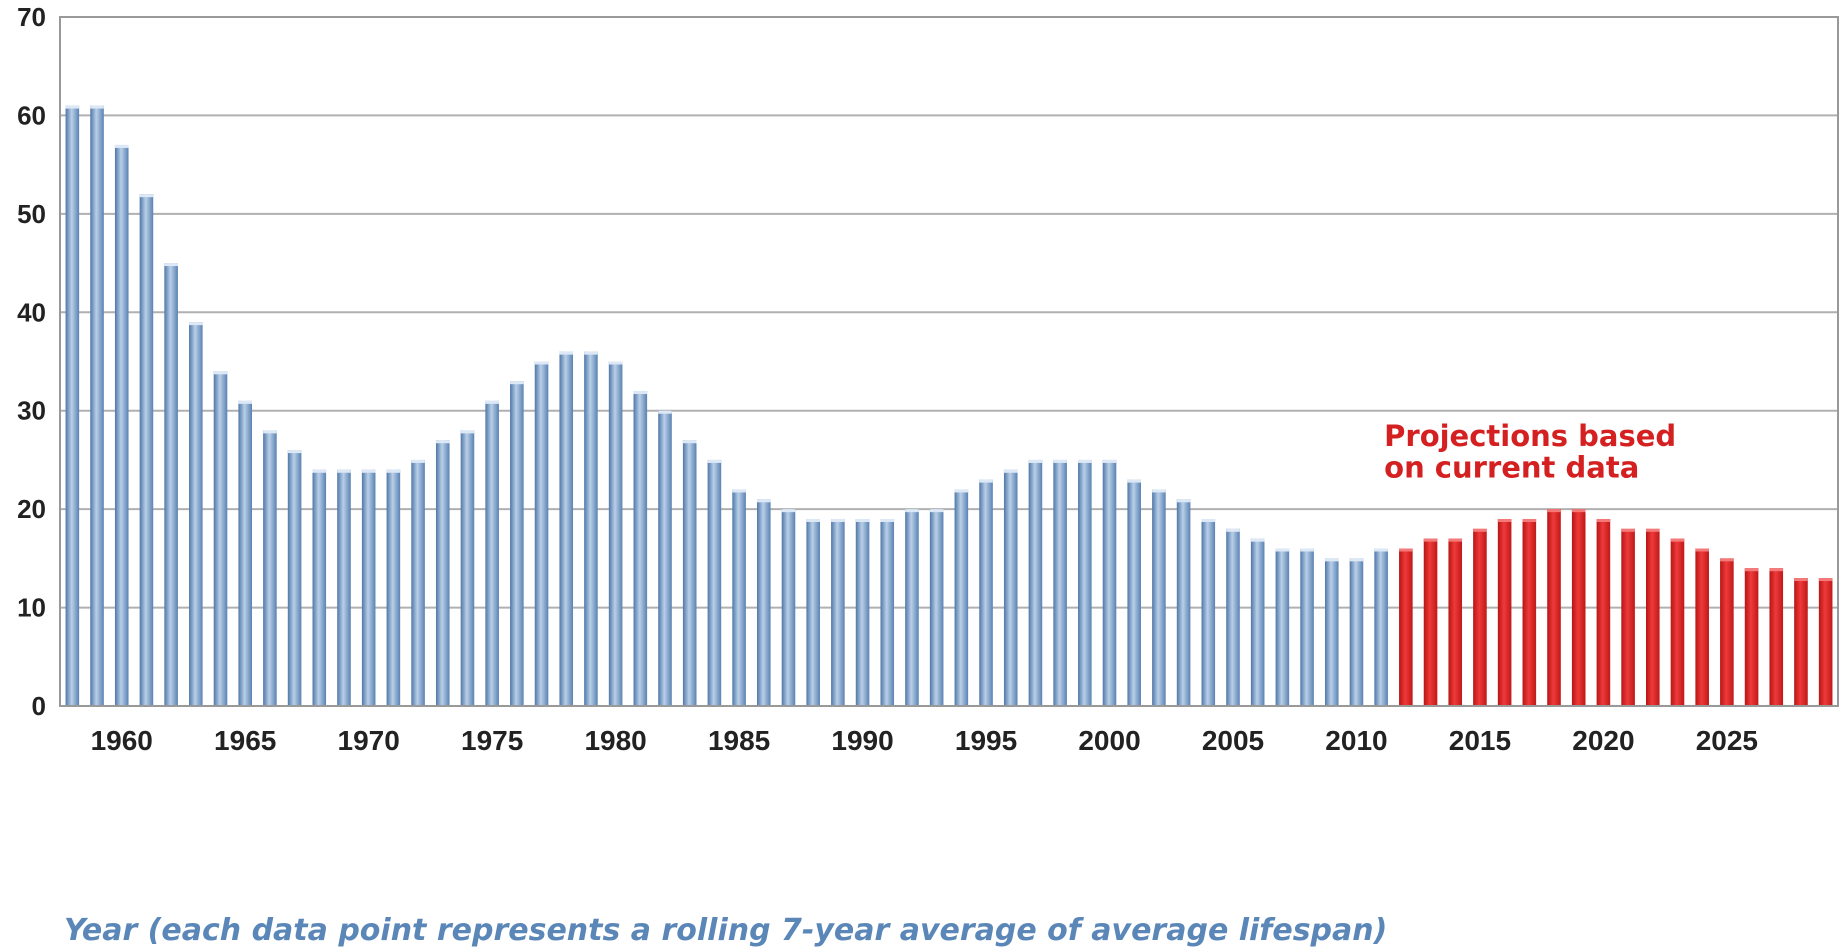  What do you see at coordinates (739, 491) in the screenshot?
I see `bar-cap-1985` at bounding box center [739, 491].